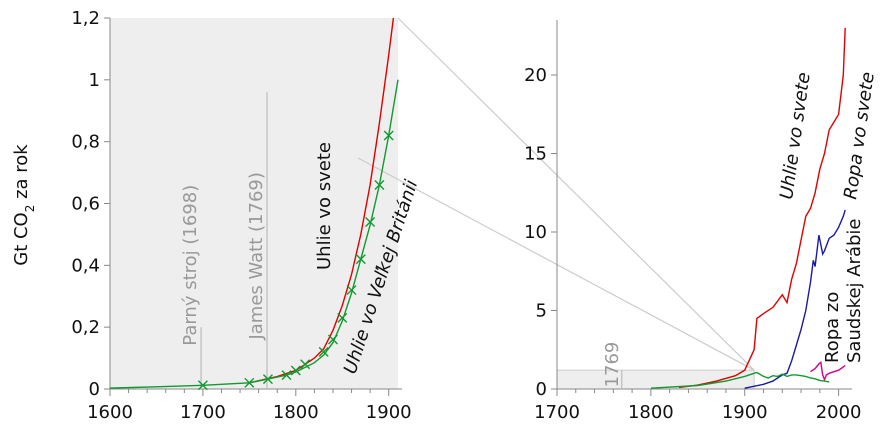 The image size is (884, 435). I want to click on left-label-coal-world: Uhlie vo svete, so click(324, 206).